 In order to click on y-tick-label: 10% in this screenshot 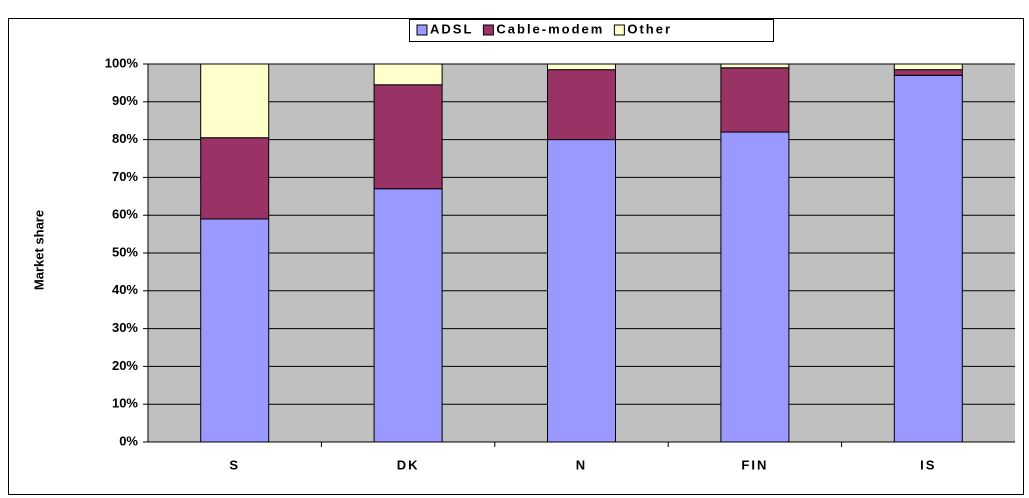, I will do `click(125, 403)`.